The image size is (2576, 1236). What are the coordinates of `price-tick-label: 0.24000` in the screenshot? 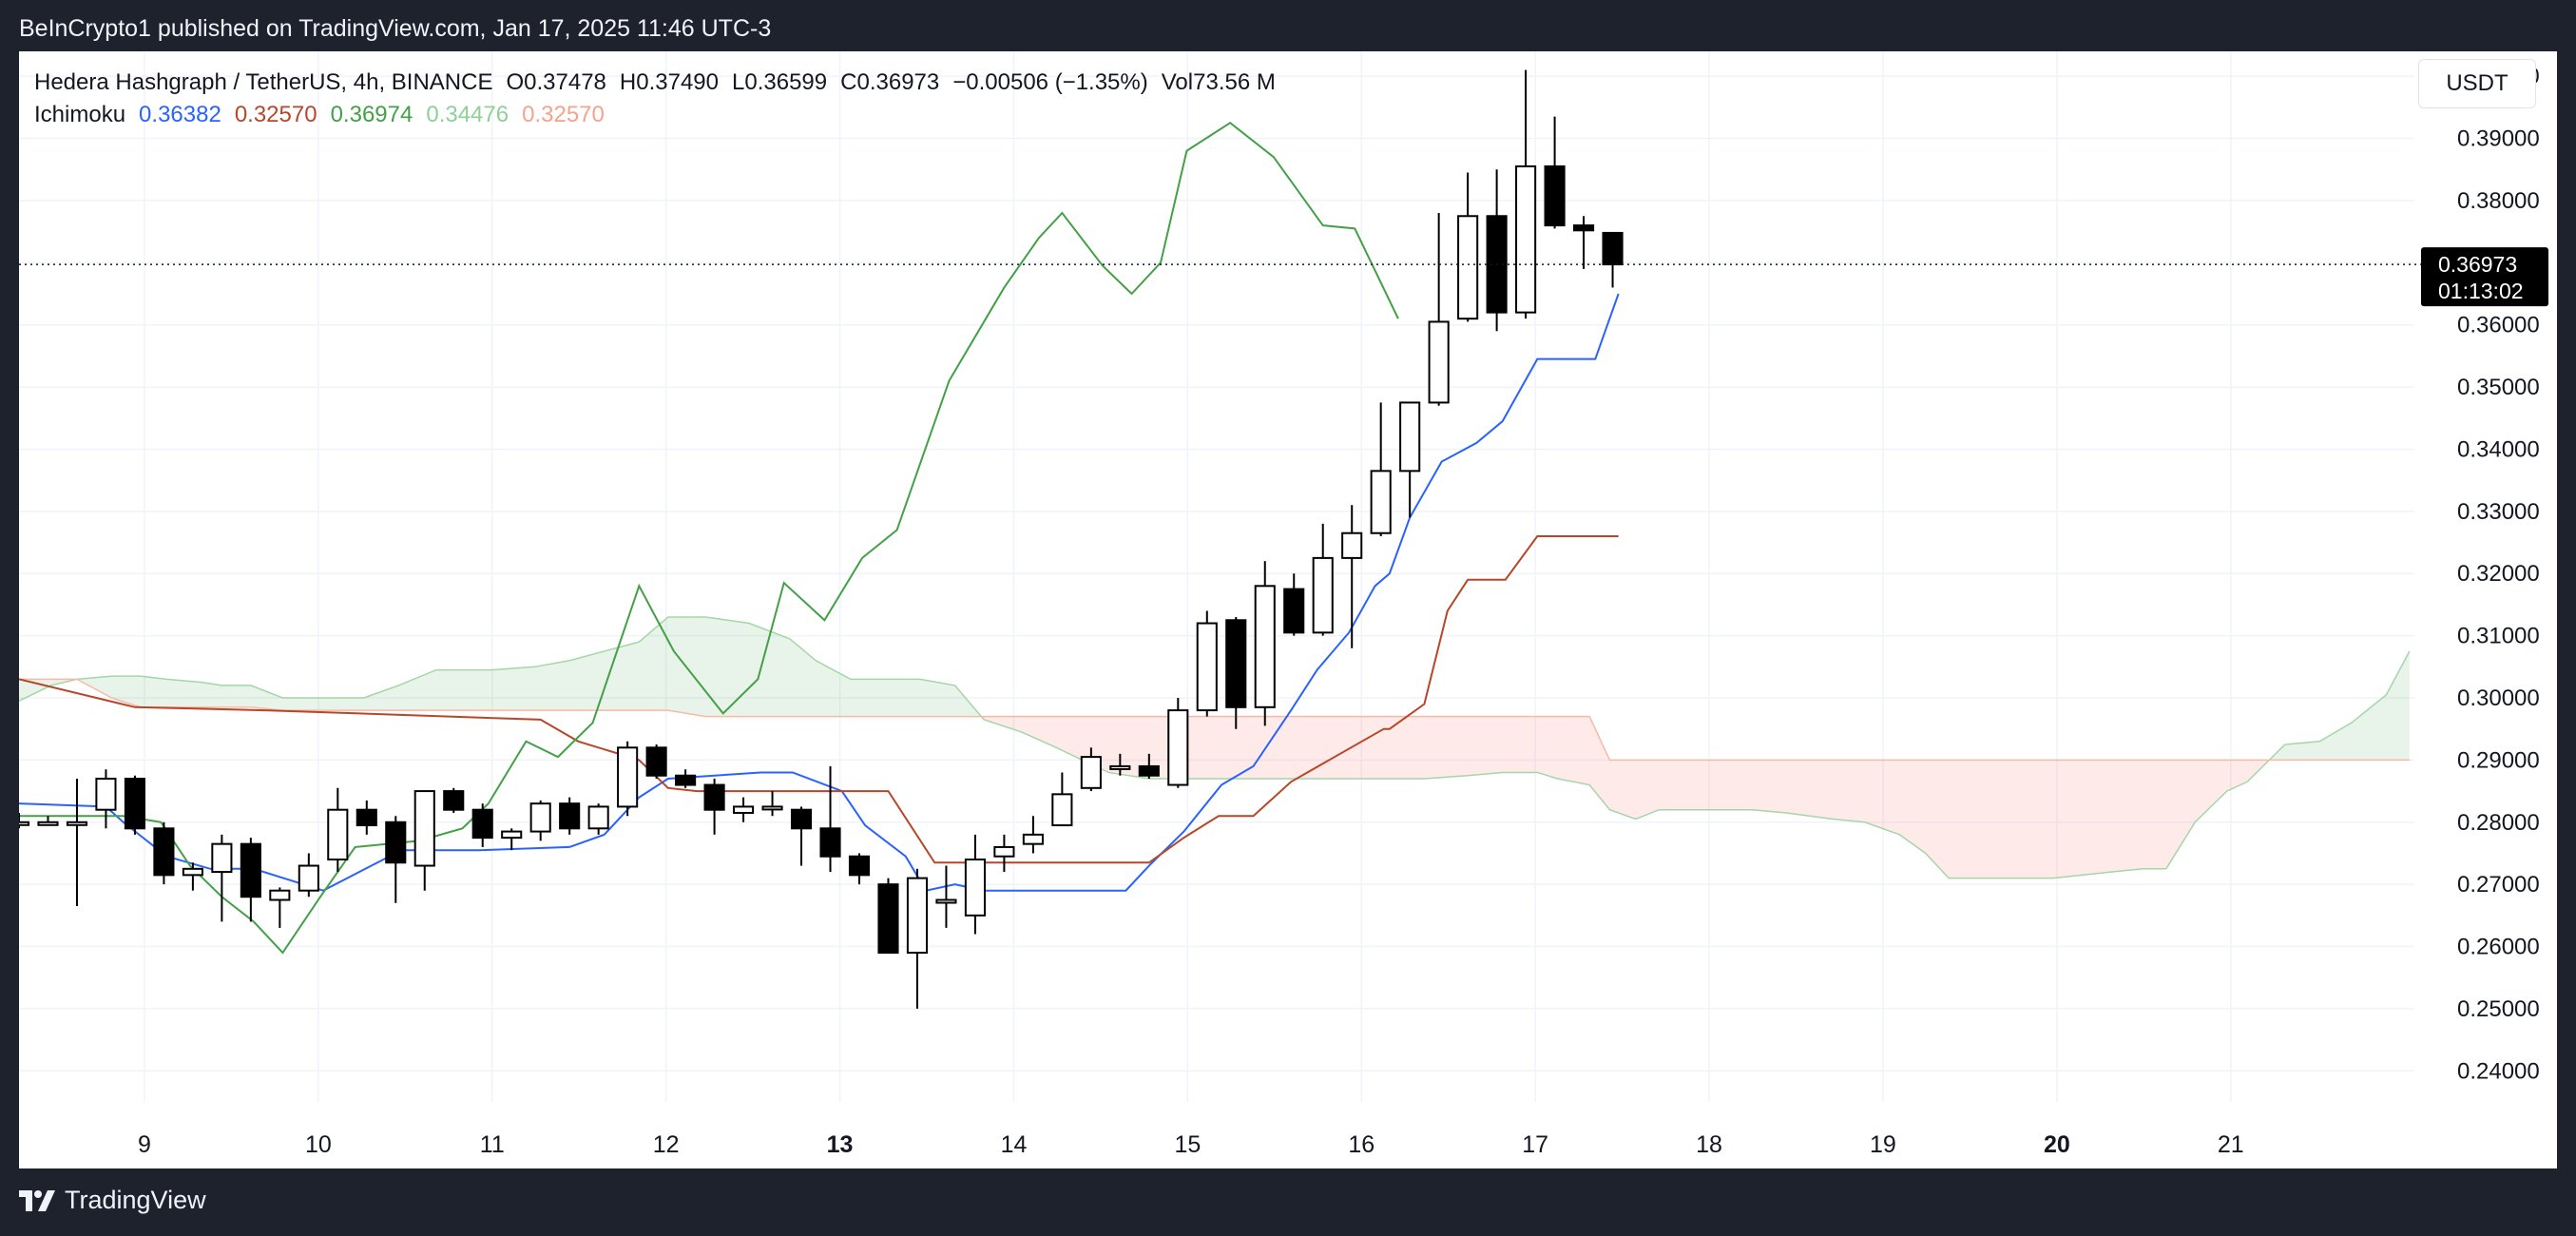 It's located at (2498, 1071).